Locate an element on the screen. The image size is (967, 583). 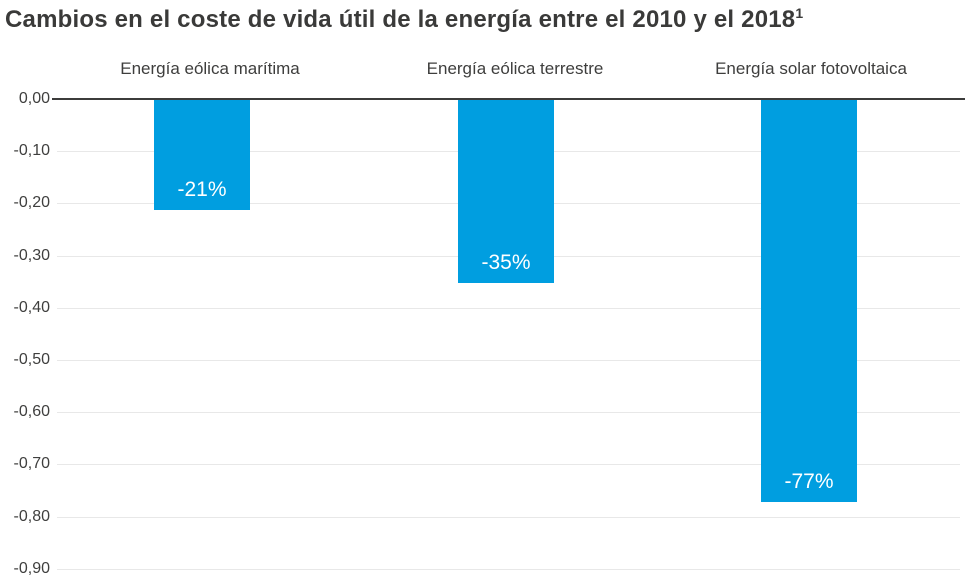
category-header: Energía solar fotovoltaica is located at coordinates (811, 68).